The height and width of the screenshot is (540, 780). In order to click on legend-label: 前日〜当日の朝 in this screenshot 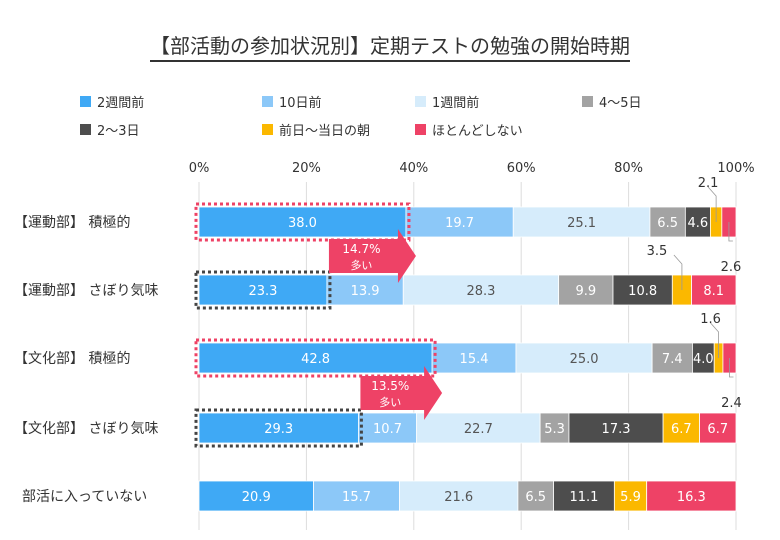, I will do `click(325, 131)`.